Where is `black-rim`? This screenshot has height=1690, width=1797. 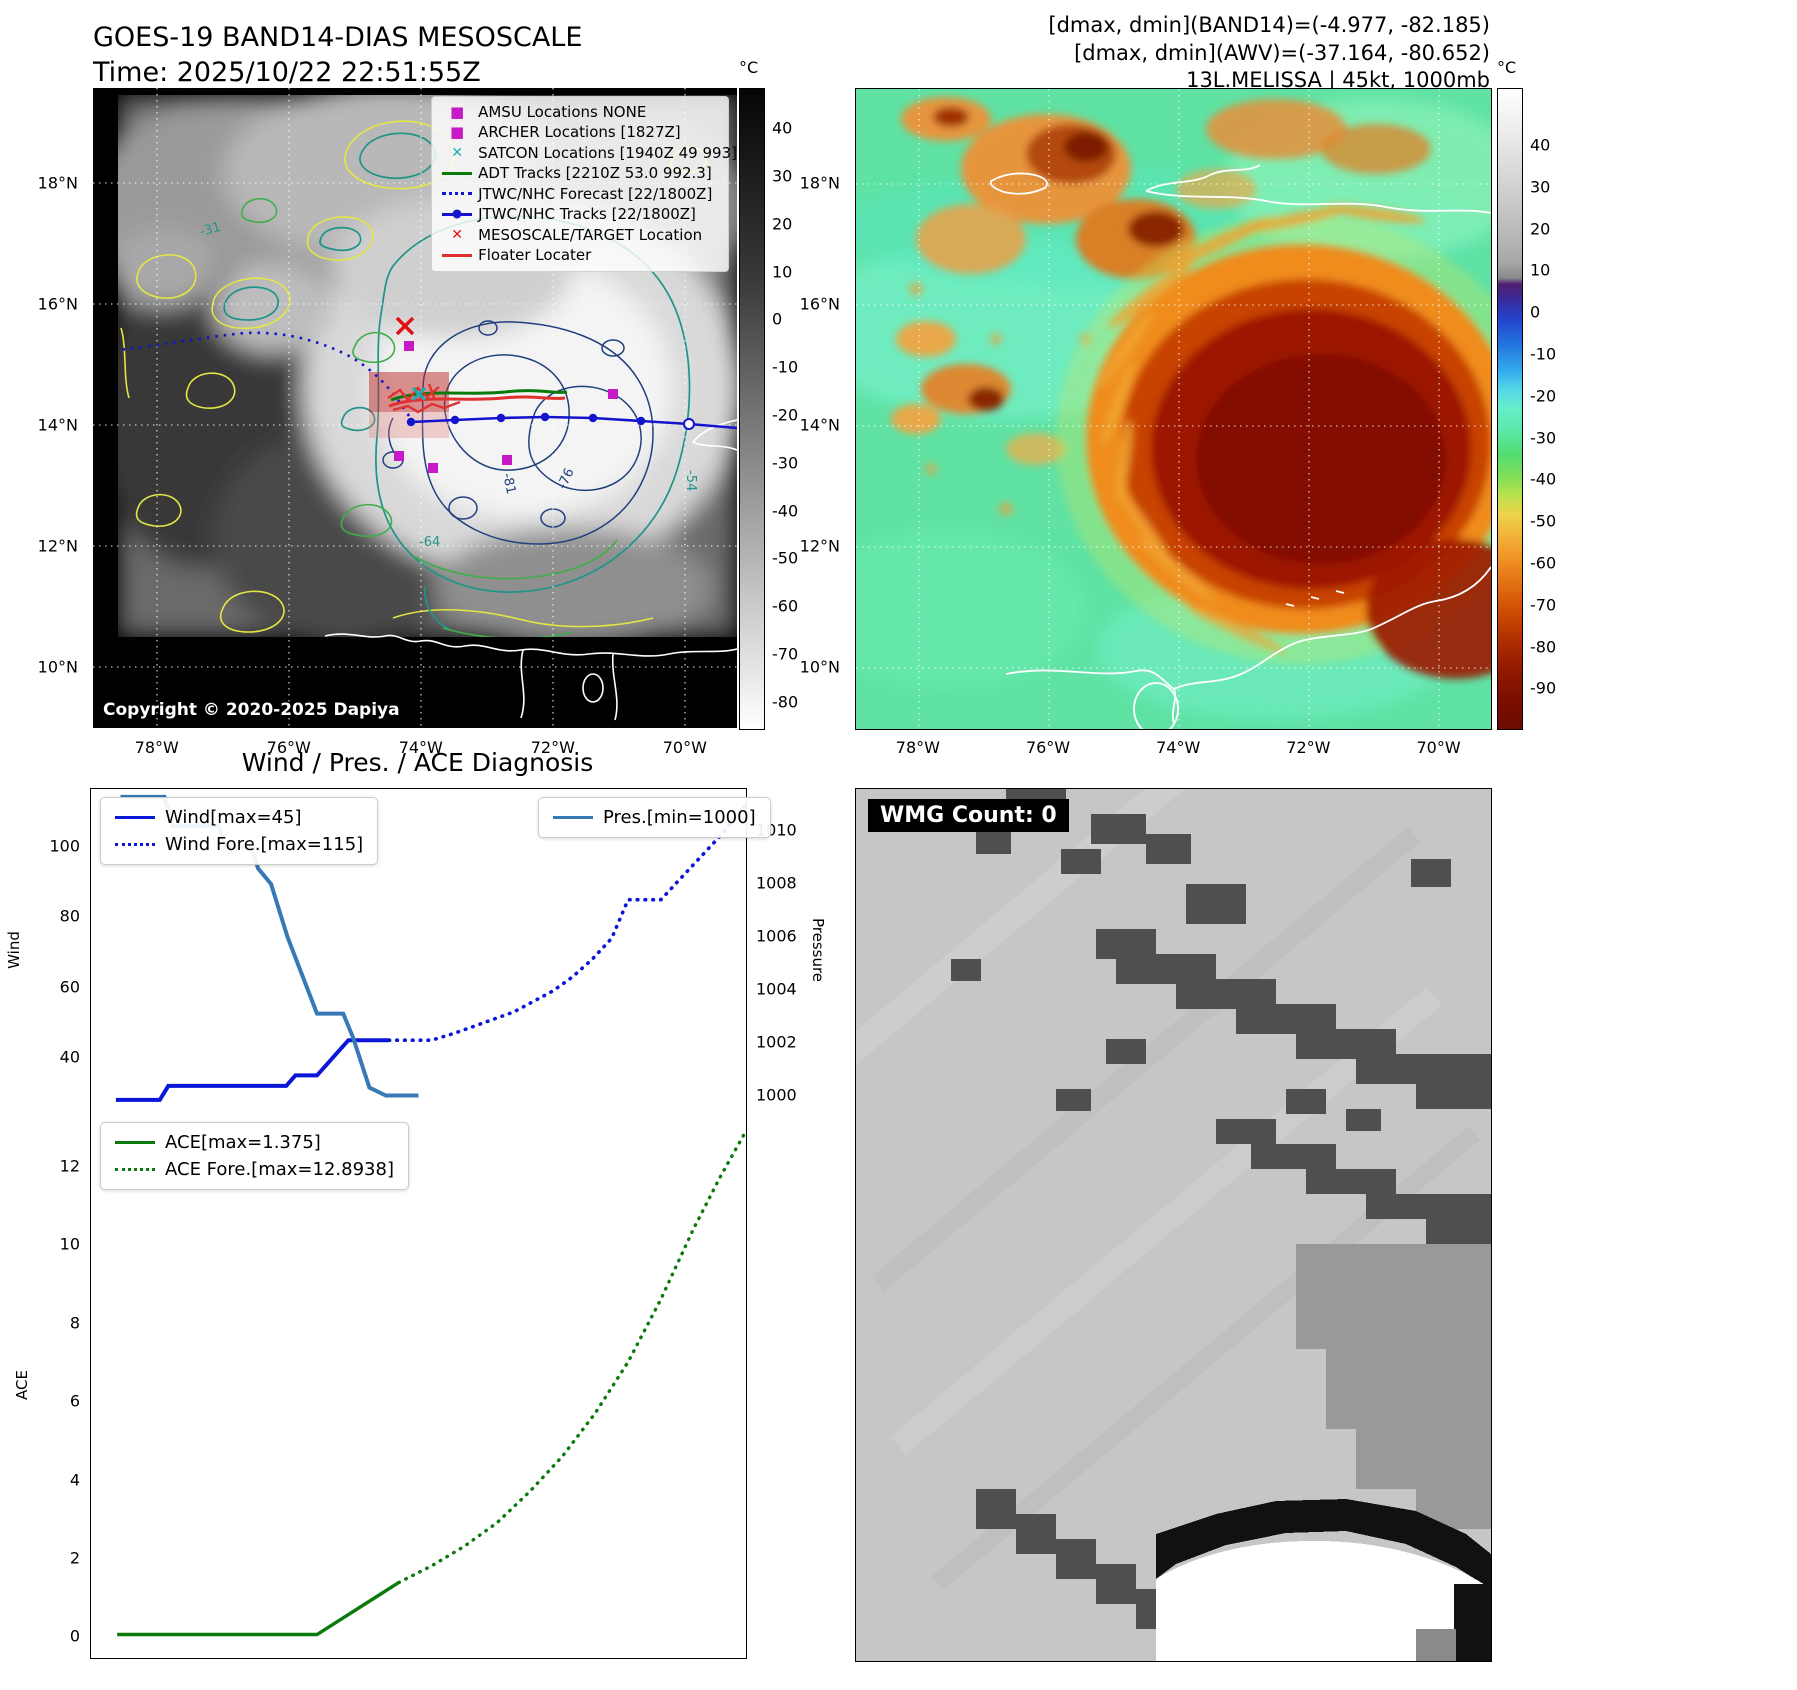
black-rim is located at coordinates (1323, 1544).